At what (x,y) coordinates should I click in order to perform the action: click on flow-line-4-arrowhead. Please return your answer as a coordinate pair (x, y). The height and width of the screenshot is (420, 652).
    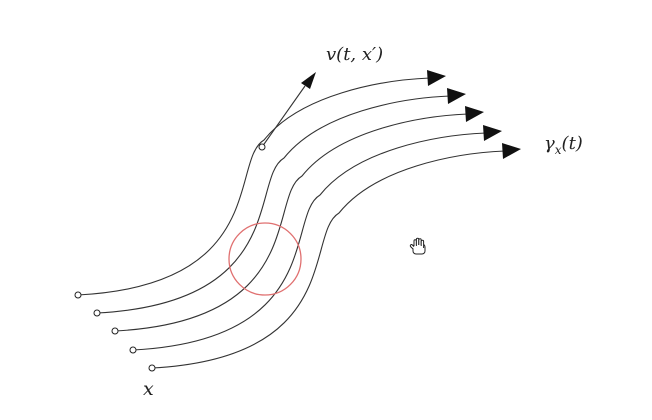
    Looking at the image, I should click on (492, 133).